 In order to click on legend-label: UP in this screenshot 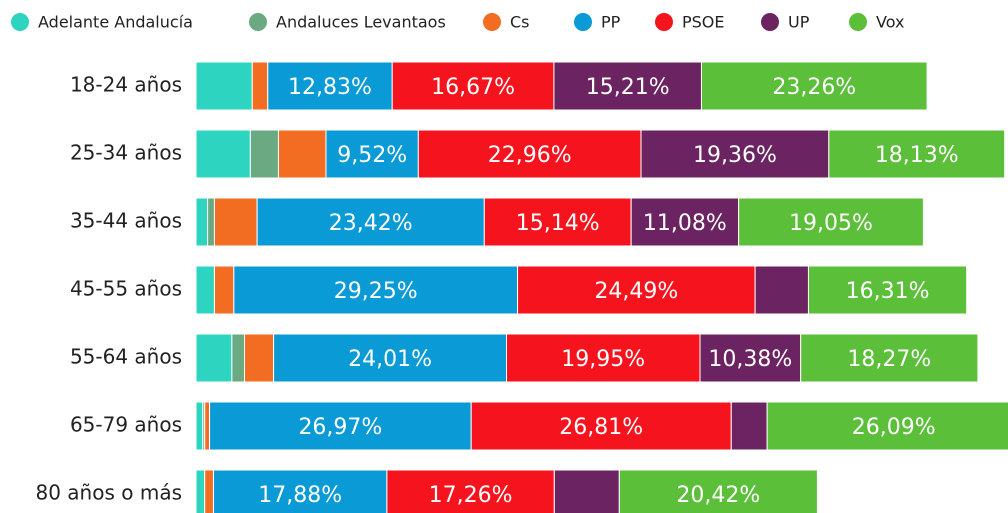, I will do `click(799, 22)`.